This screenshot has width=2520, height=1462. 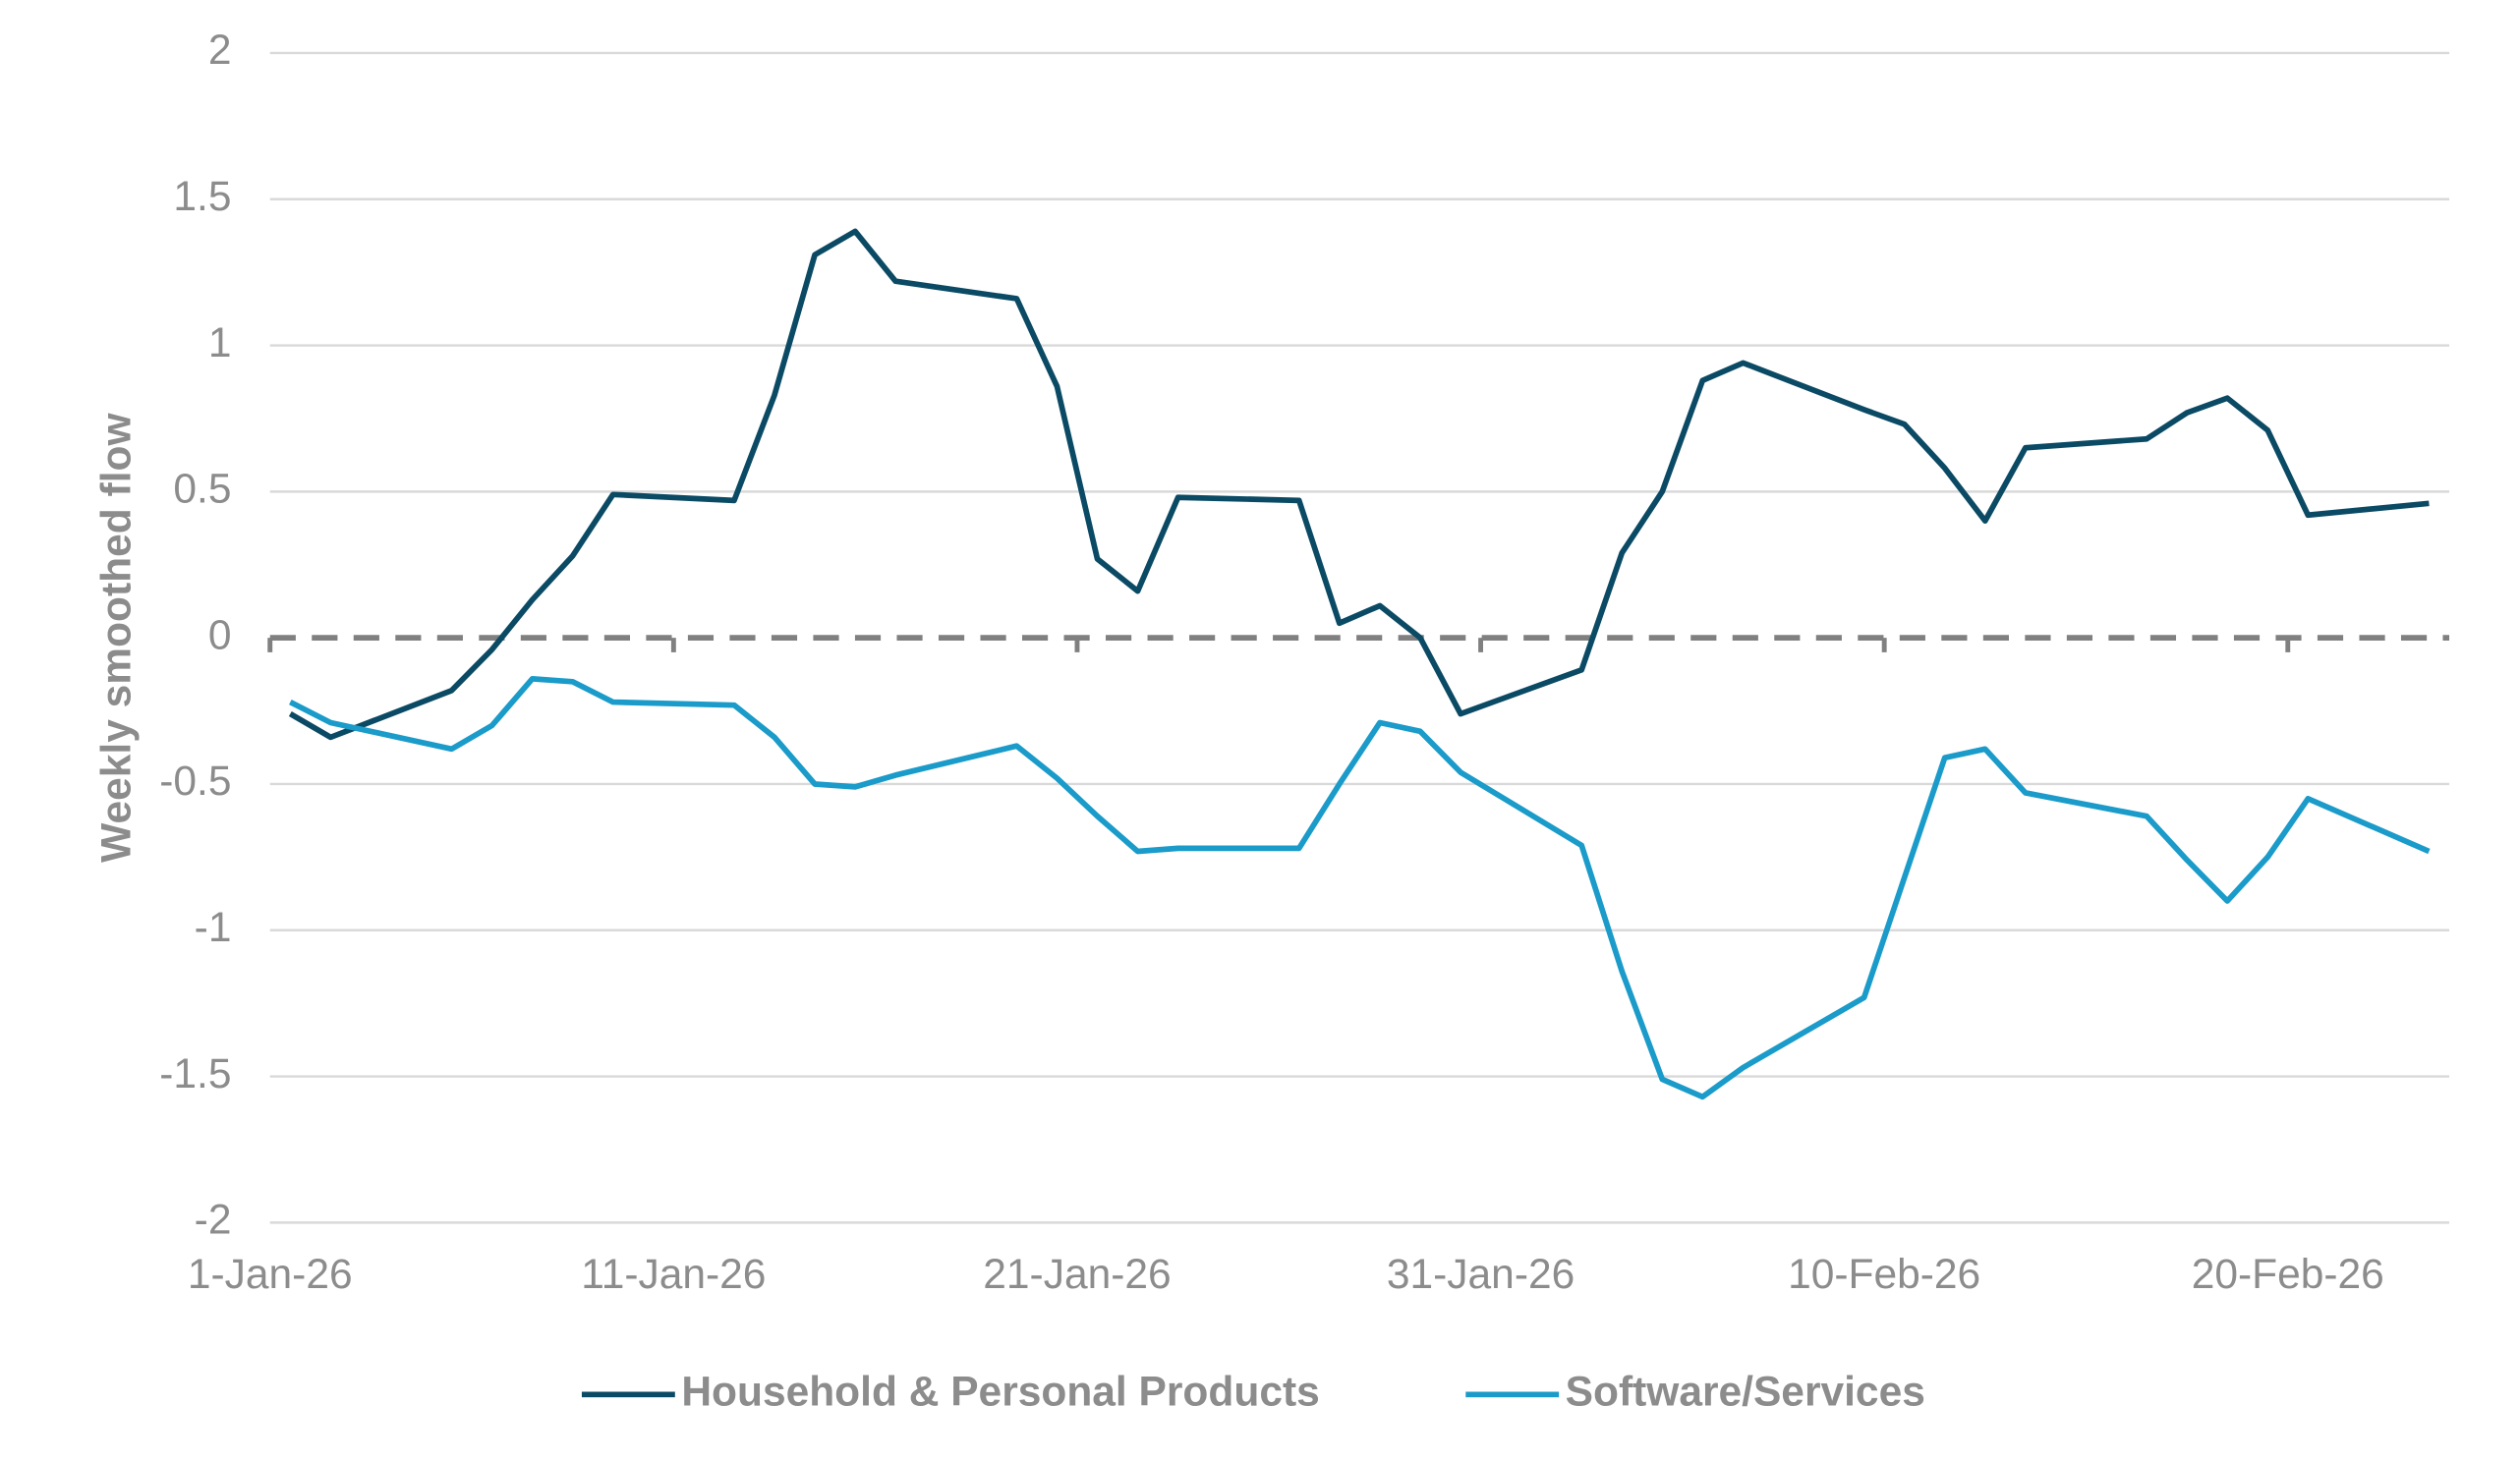 What do you see at coordinates (202, 490) in the screenshot?
I see `y-tick-label: 0.5` at bounding box center [202, 490].